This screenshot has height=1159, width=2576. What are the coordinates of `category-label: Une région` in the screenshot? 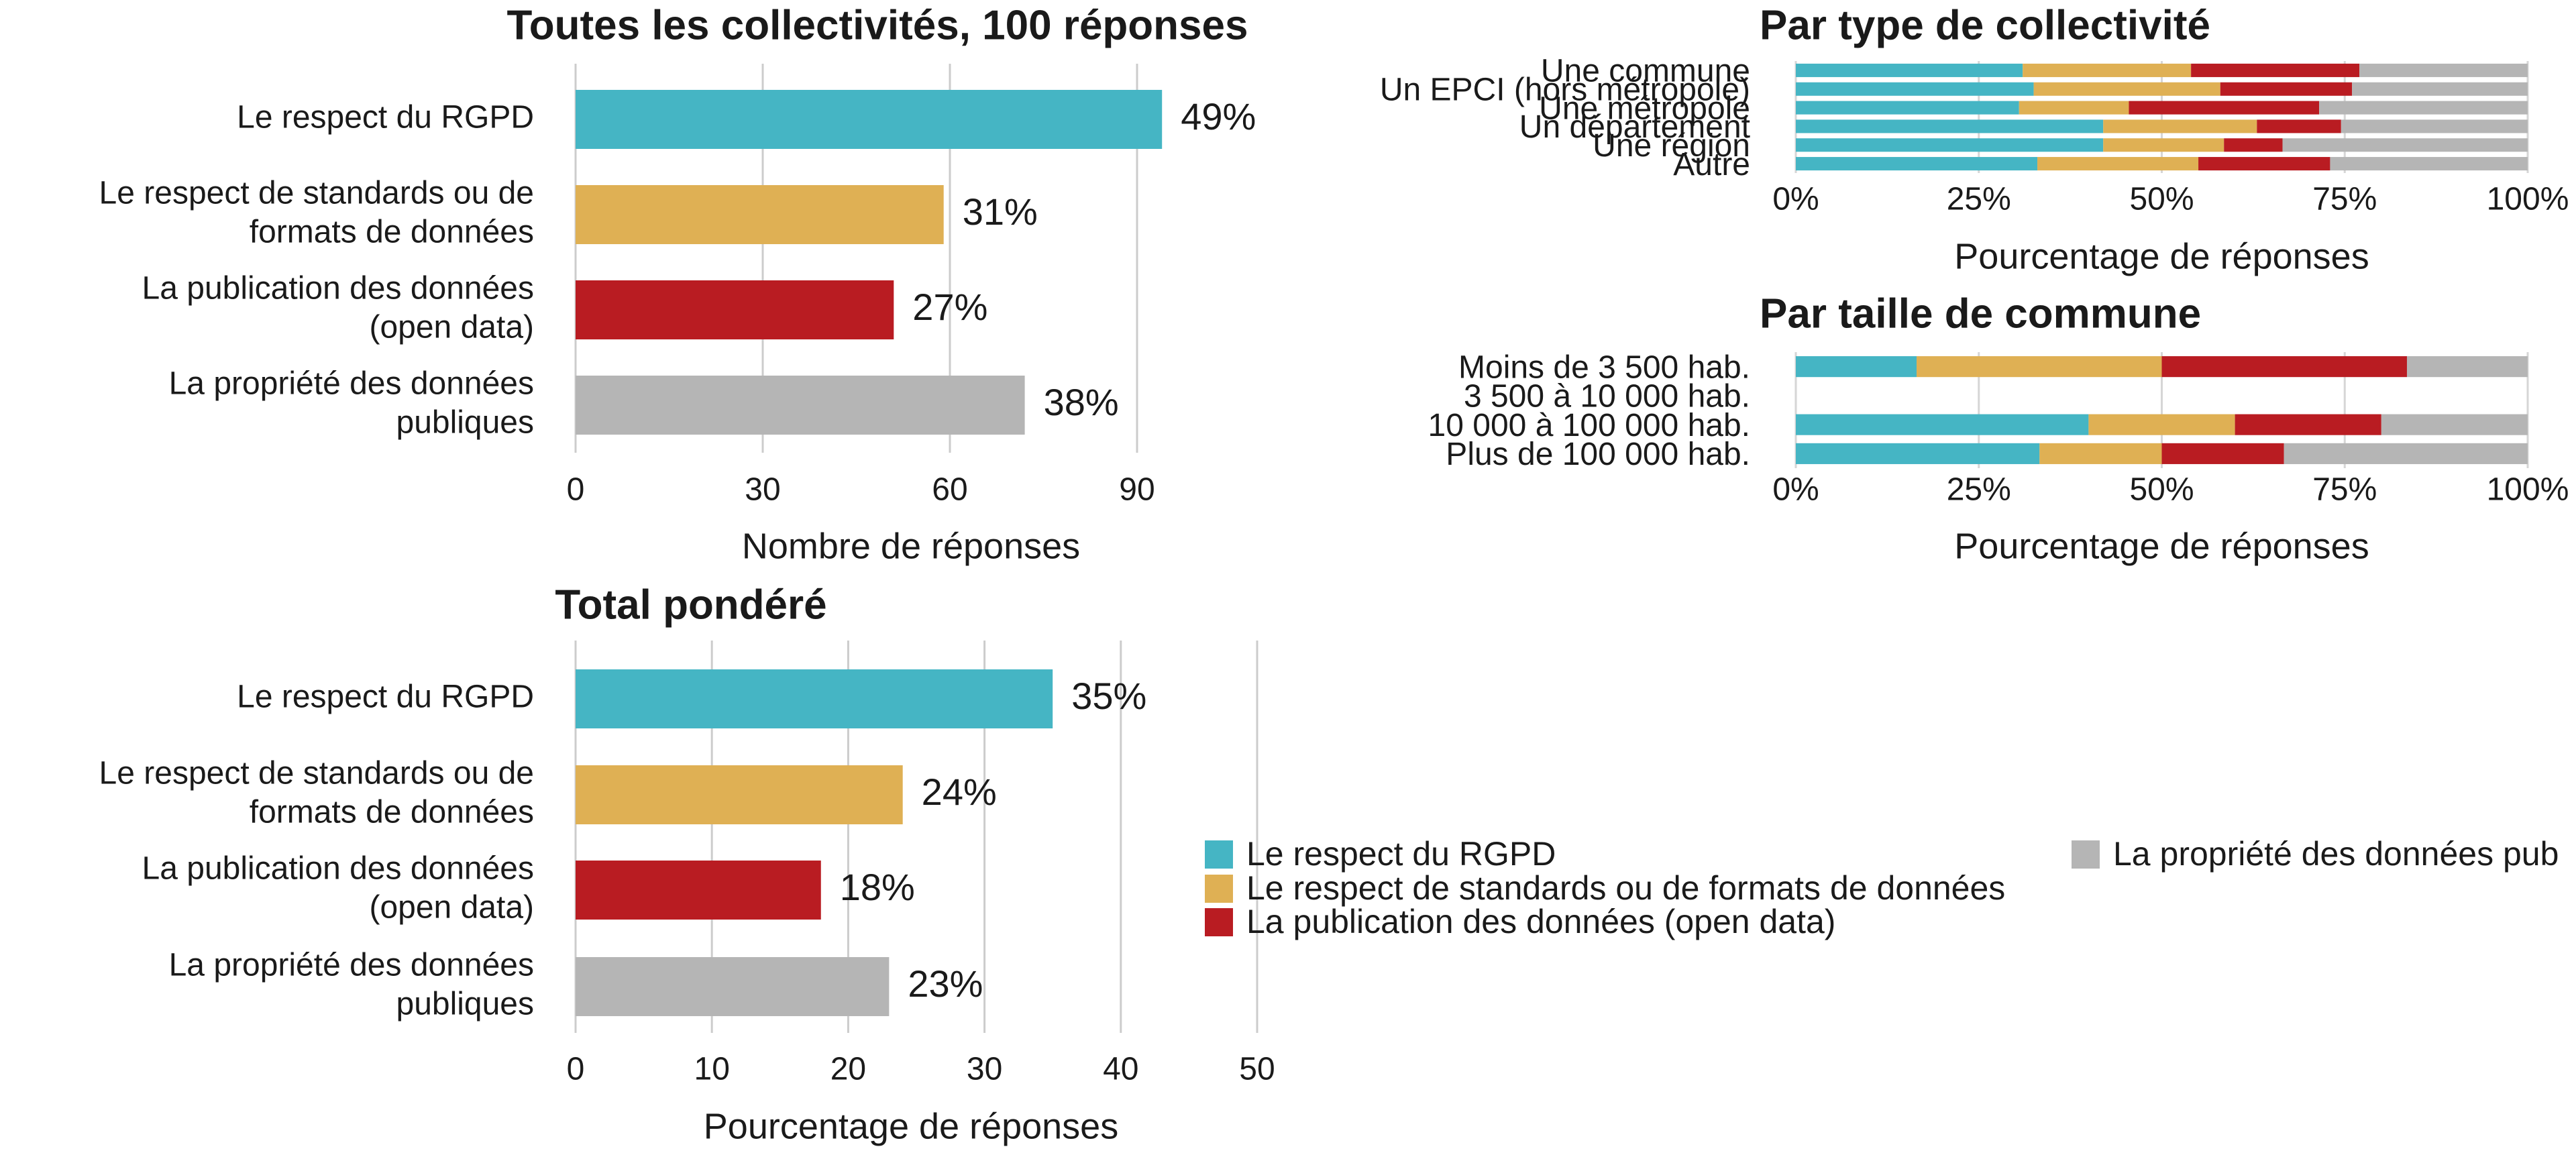 It's located at (1671, 146).